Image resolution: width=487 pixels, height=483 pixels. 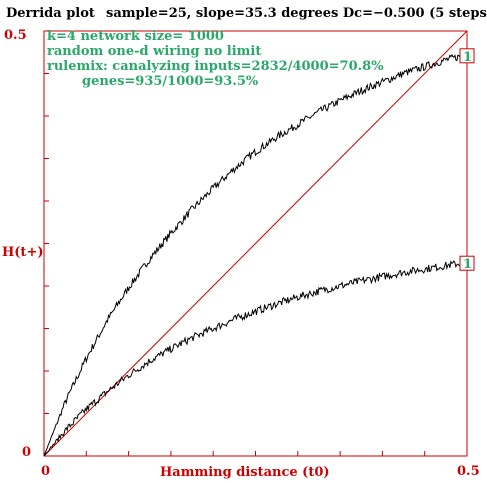 What do you see at coordinates (154, 51) in the screenshot?
I see `info-line-2: random one-d wiring no limit` at bounding box center [154, 51].